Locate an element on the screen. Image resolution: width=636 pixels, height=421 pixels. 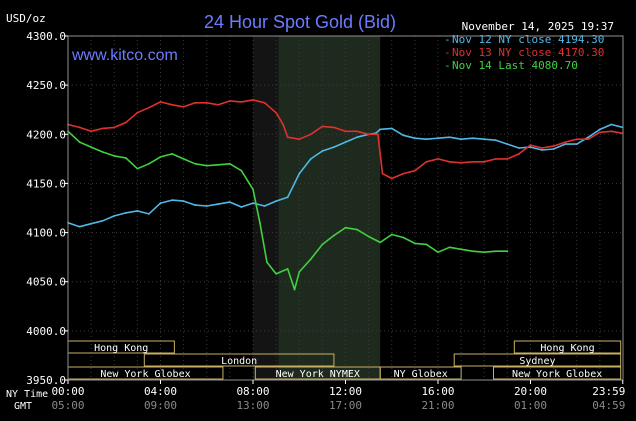
session-label: NY Globex is located at coordinates (421, 374).